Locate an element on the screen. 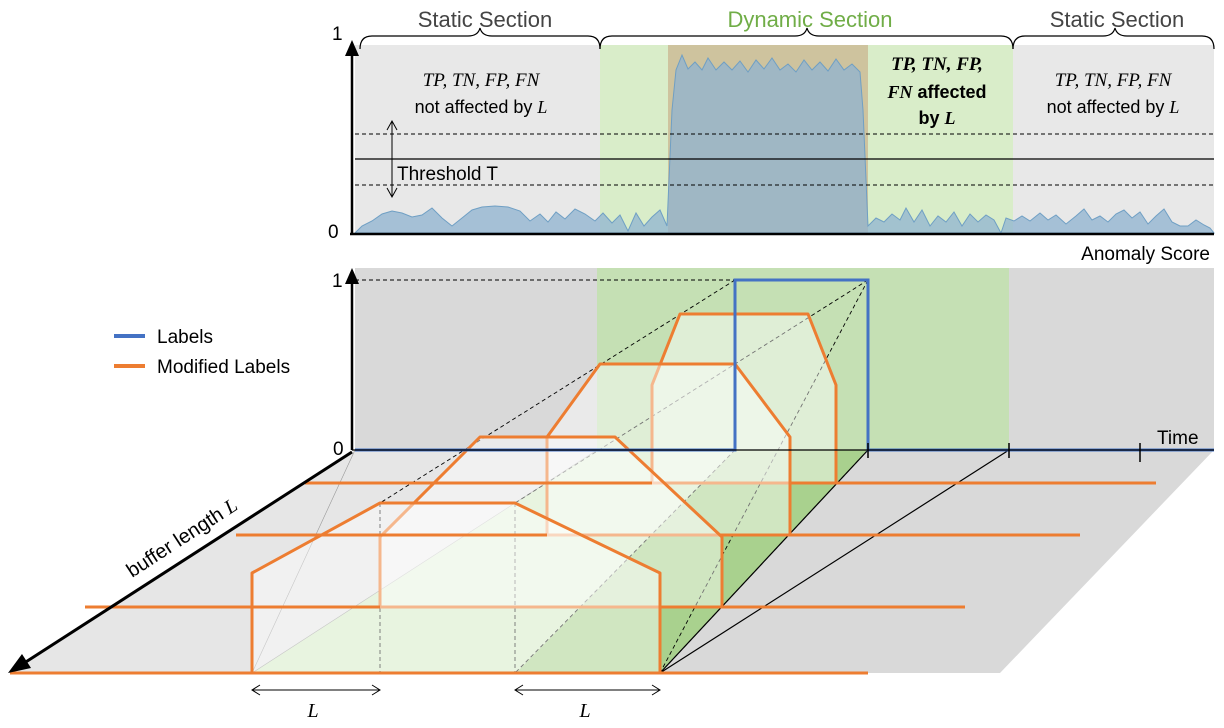  dynamic-metrics-var: FN is located at coordinates (899, 92).